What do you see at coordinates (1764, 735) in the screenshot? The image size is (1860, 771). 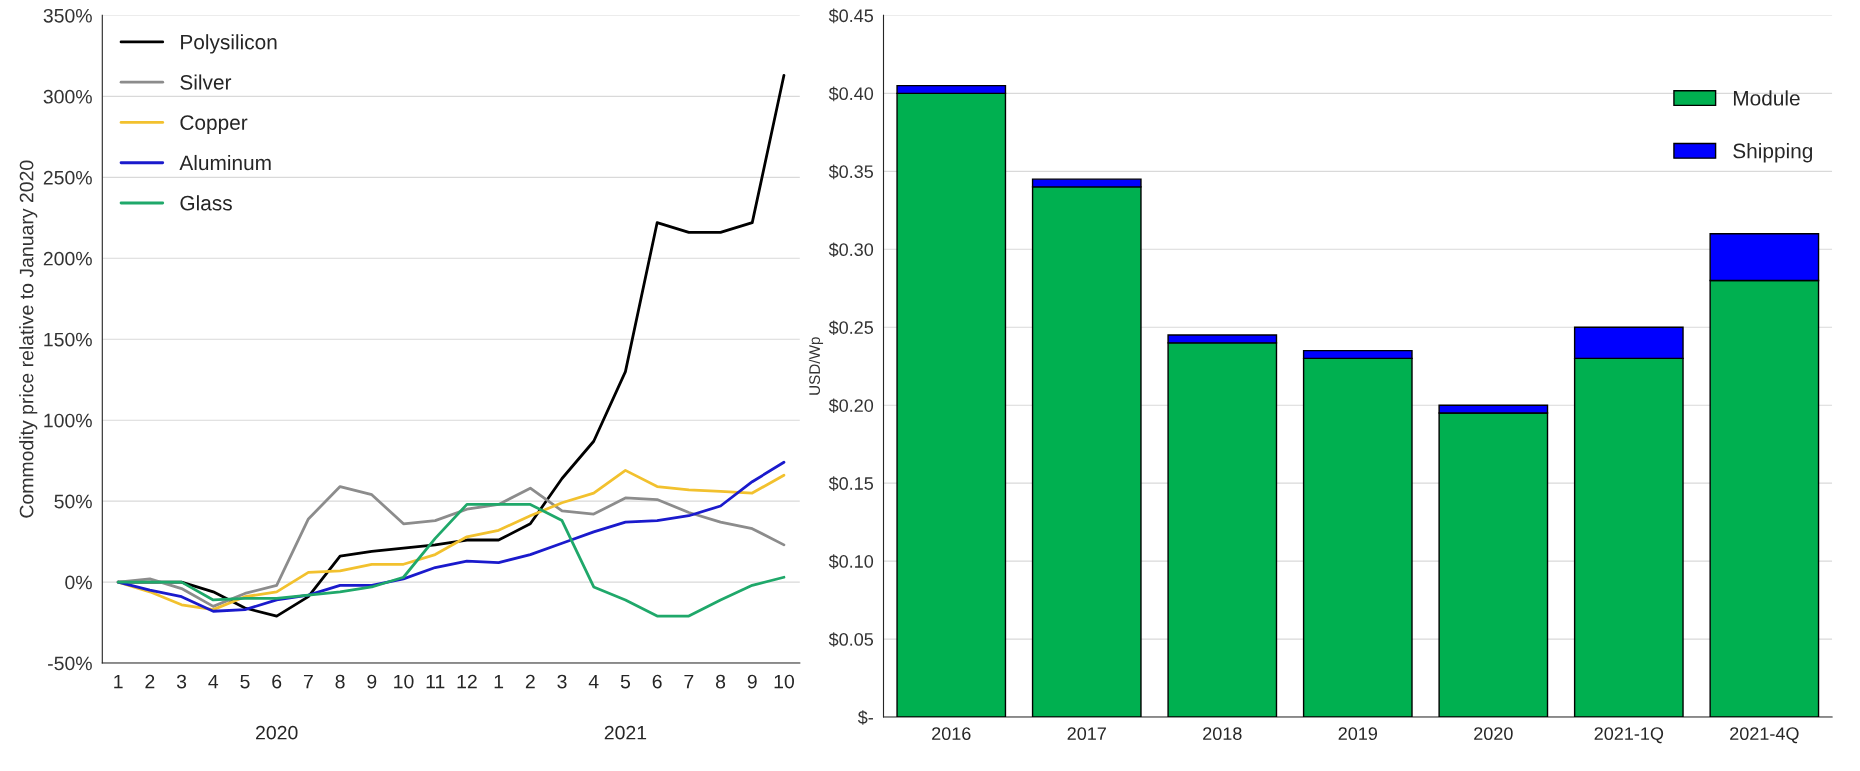 I see `x-tick-label: 2021-4Q` at bounding box center [1764, 735].